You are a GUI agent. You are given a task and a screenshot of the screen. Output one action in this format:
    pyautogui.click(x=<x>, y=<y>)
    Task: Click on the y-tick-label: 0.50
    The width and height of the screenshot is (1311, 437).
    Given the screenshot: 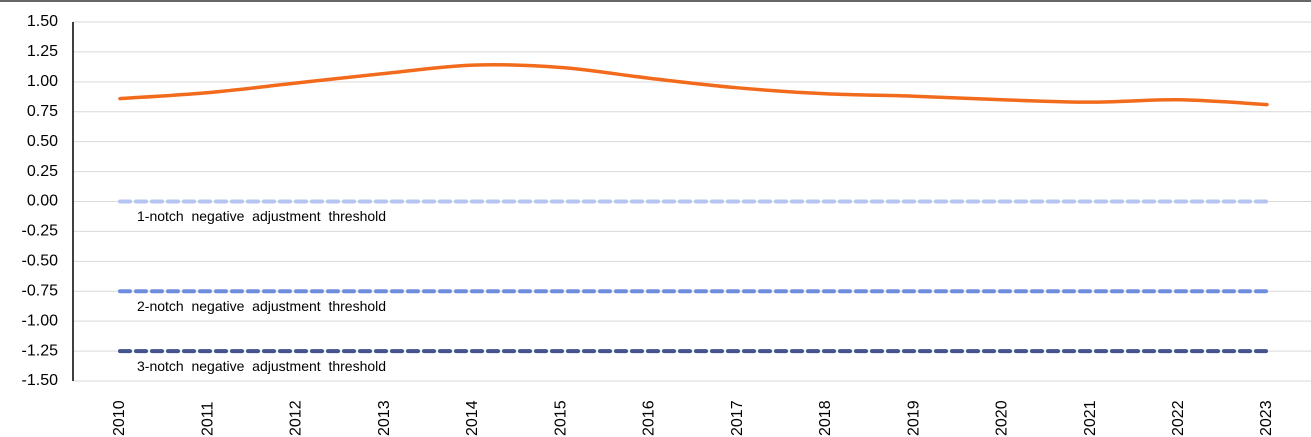 What is the action you would take?
    pyautogui.click(x=42, y=141)
    